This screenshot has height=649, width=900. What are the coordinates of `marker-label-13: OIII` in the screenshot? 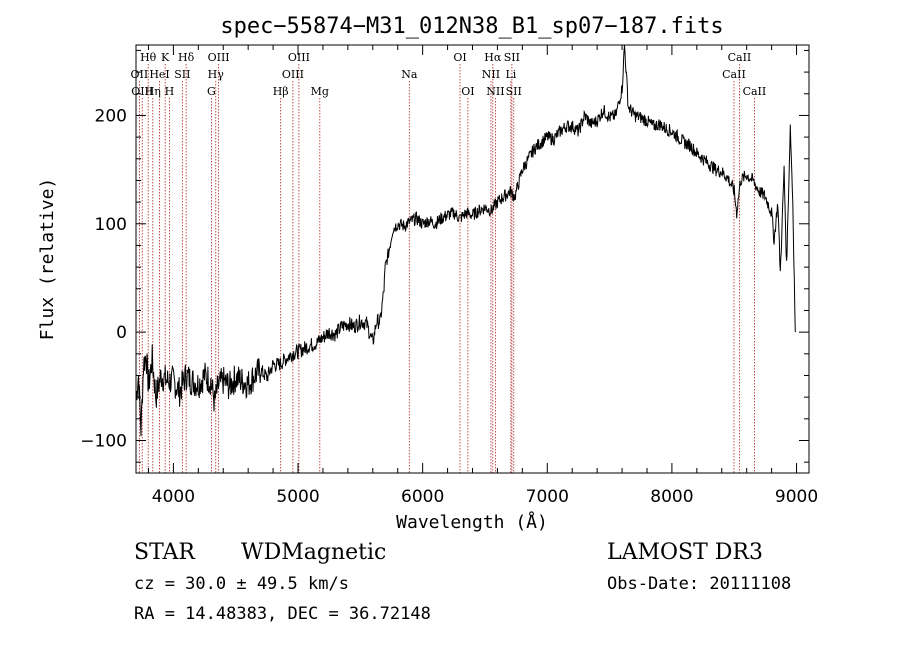 It's located at (293, 74).